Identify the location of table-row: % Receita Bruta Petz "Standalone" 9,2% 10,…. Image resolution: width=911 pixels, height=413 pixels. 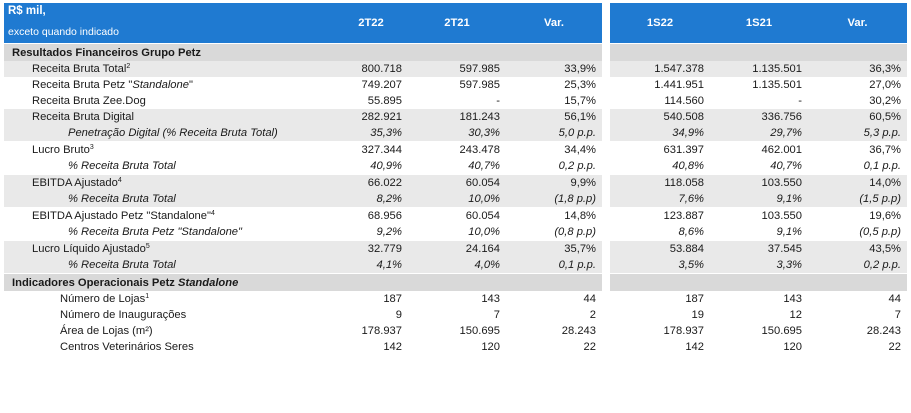
(455, 232).